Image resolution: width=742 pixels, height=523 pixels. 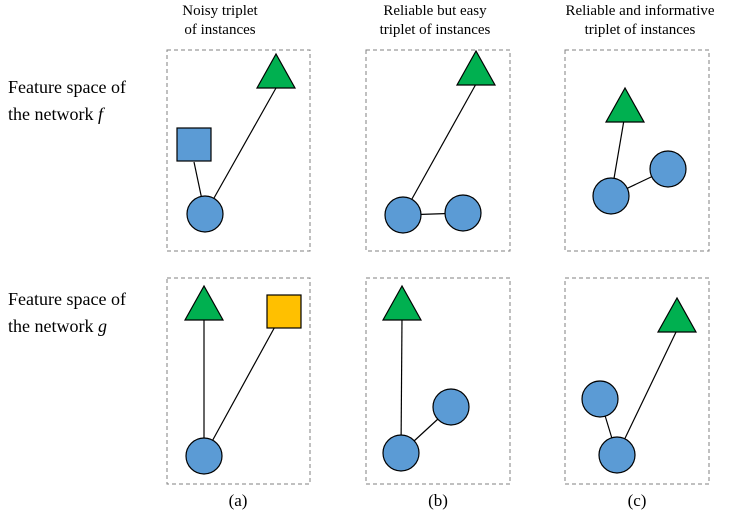 I want to click on row-label-f: Feature space of the network f, so click(x=67, y=101).